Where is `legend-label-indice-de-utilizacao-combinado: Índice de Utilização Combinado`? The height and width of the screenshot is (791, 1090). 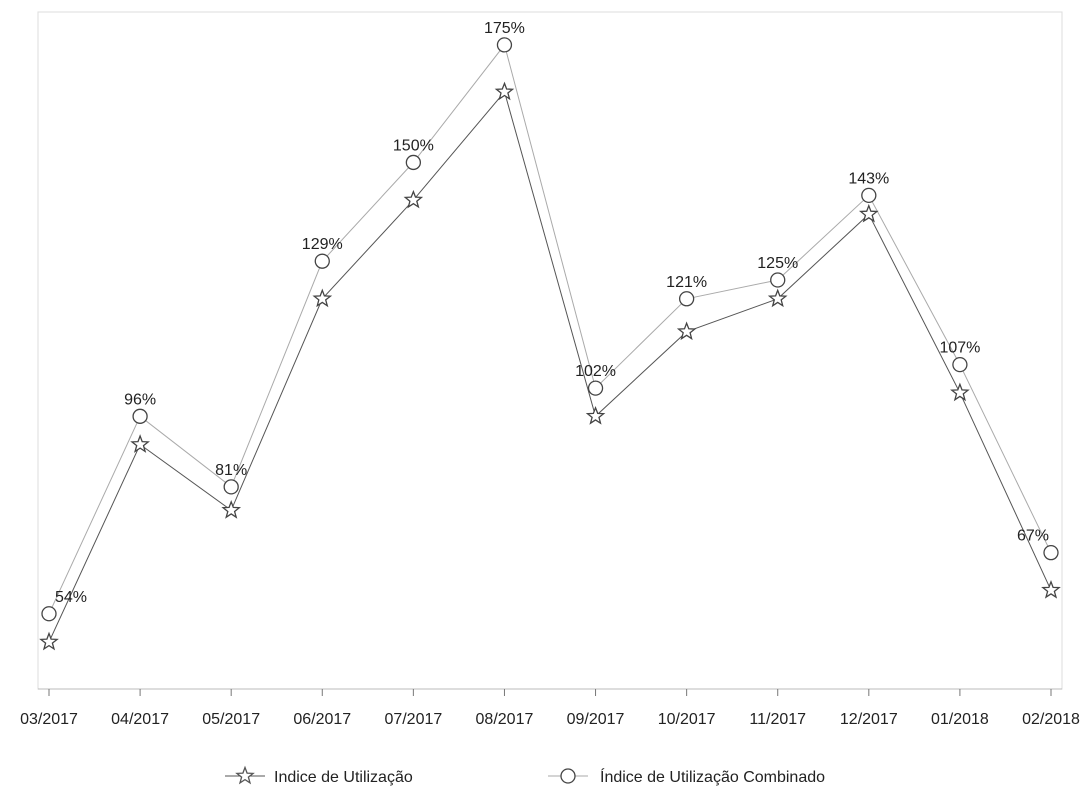
legend-label-indice-de-utilizacao-combinado: Índice de Utilização Combinado is located at coordinates (712, 776).